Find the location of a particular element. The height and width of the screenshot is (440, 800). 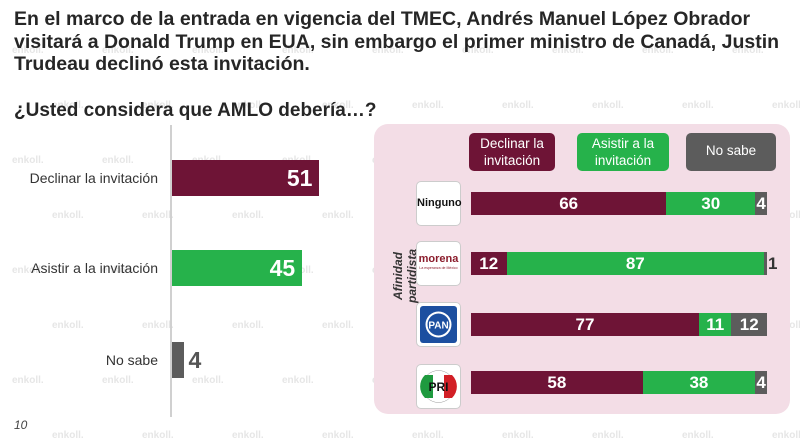

stacked-segment-value: 1 is located at coordinates (773, 263).